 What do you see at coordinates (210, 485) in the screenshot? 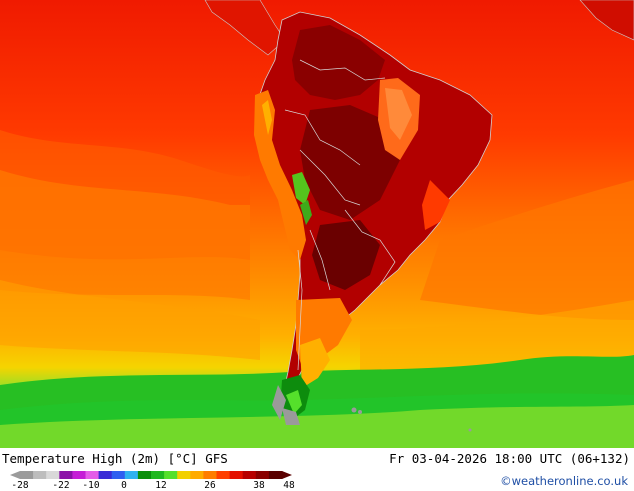
I see `legend-tick-label: 26` at bounding box center [210, 485].